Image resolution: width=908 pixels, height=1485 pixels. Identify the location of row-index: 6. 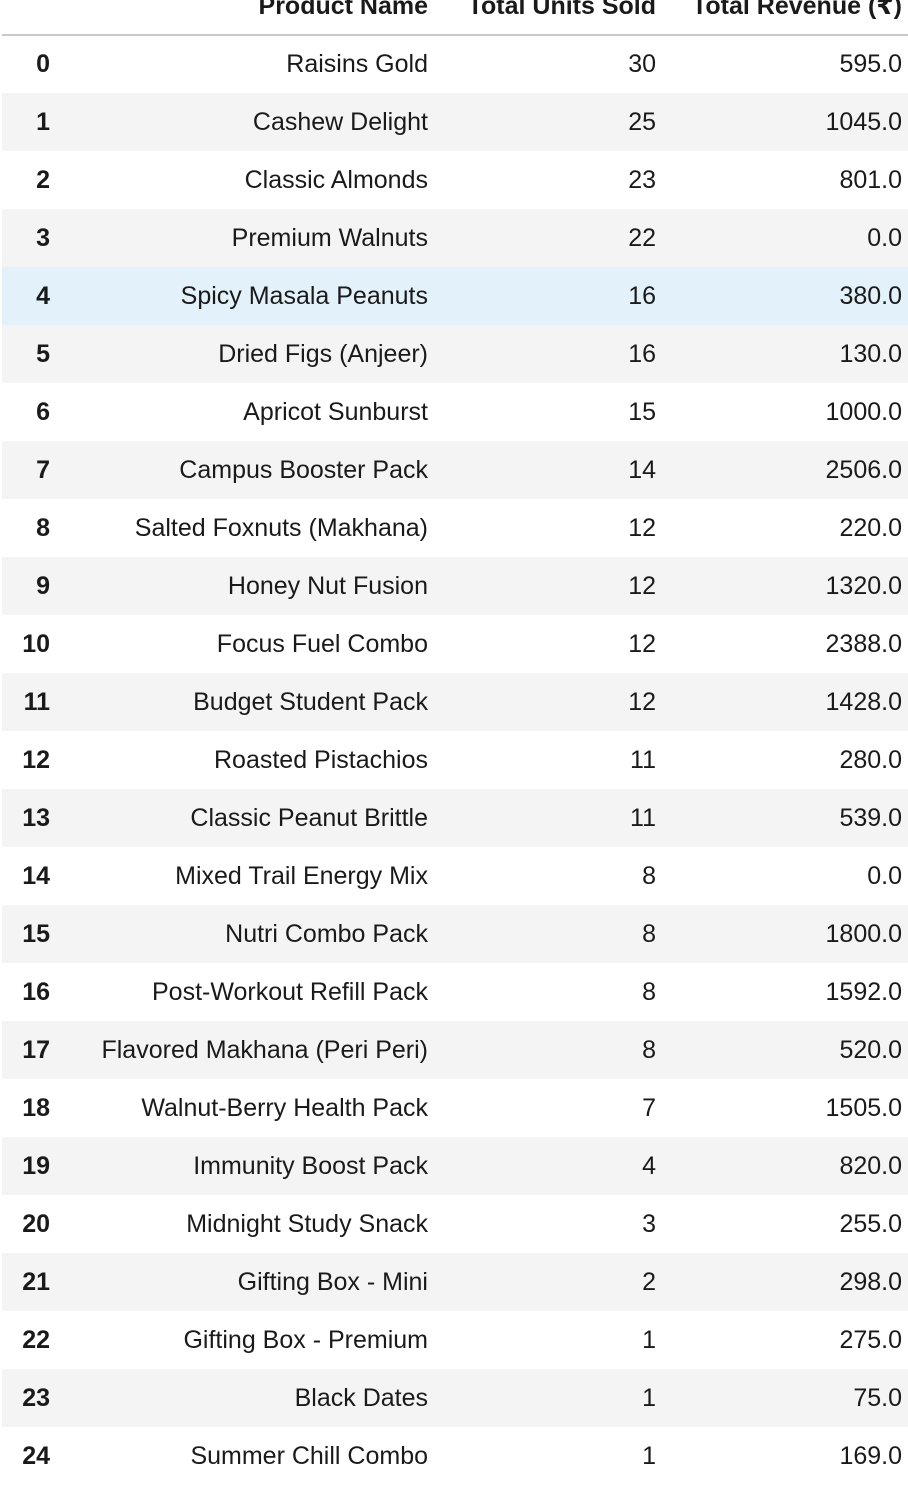
(43, 411).